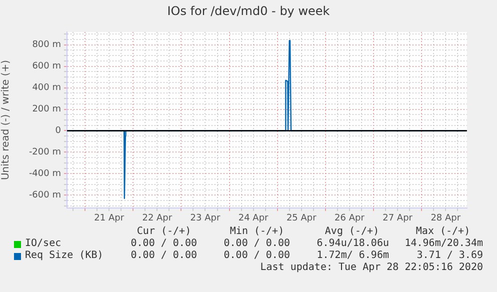  What do you see at coordinates (301, 219) in the screenshot?
I see `x-tick-label: 25 Apr` at bounding box center [301, 219].